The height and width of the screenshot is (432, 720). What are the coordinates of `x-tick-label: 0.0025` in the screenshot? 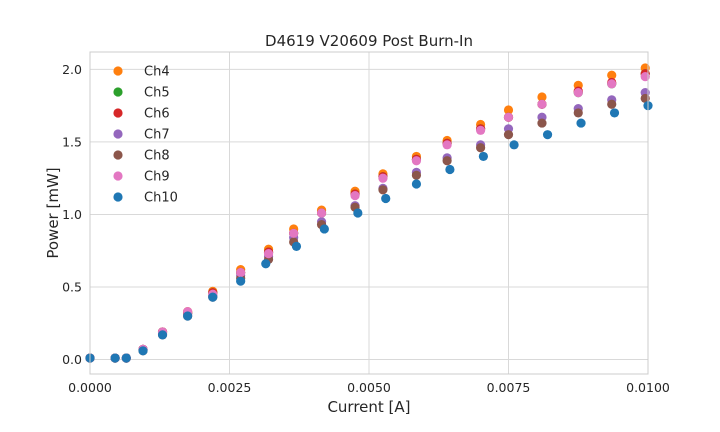 It's located at (230, 387).